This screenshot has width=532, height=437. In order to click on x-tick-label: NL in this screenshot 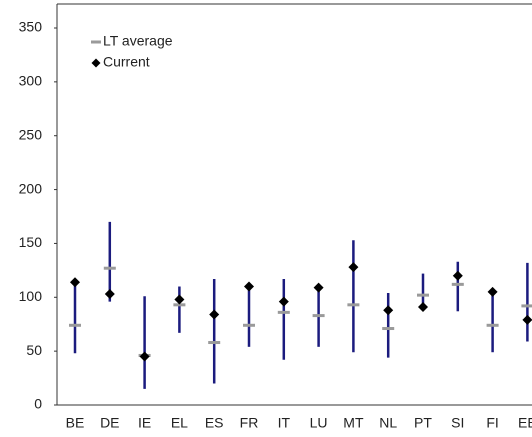, I will do `click(388, 423)`.